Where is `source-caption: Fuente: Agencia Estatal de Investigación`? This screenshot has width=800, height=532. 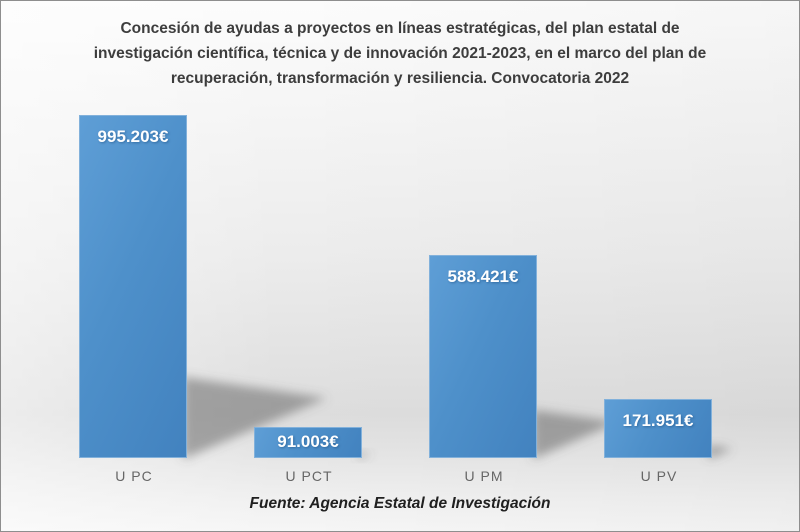
source-caption: Fuente: Agencia Estatal de Investigación is located at coordinates (400, 503).